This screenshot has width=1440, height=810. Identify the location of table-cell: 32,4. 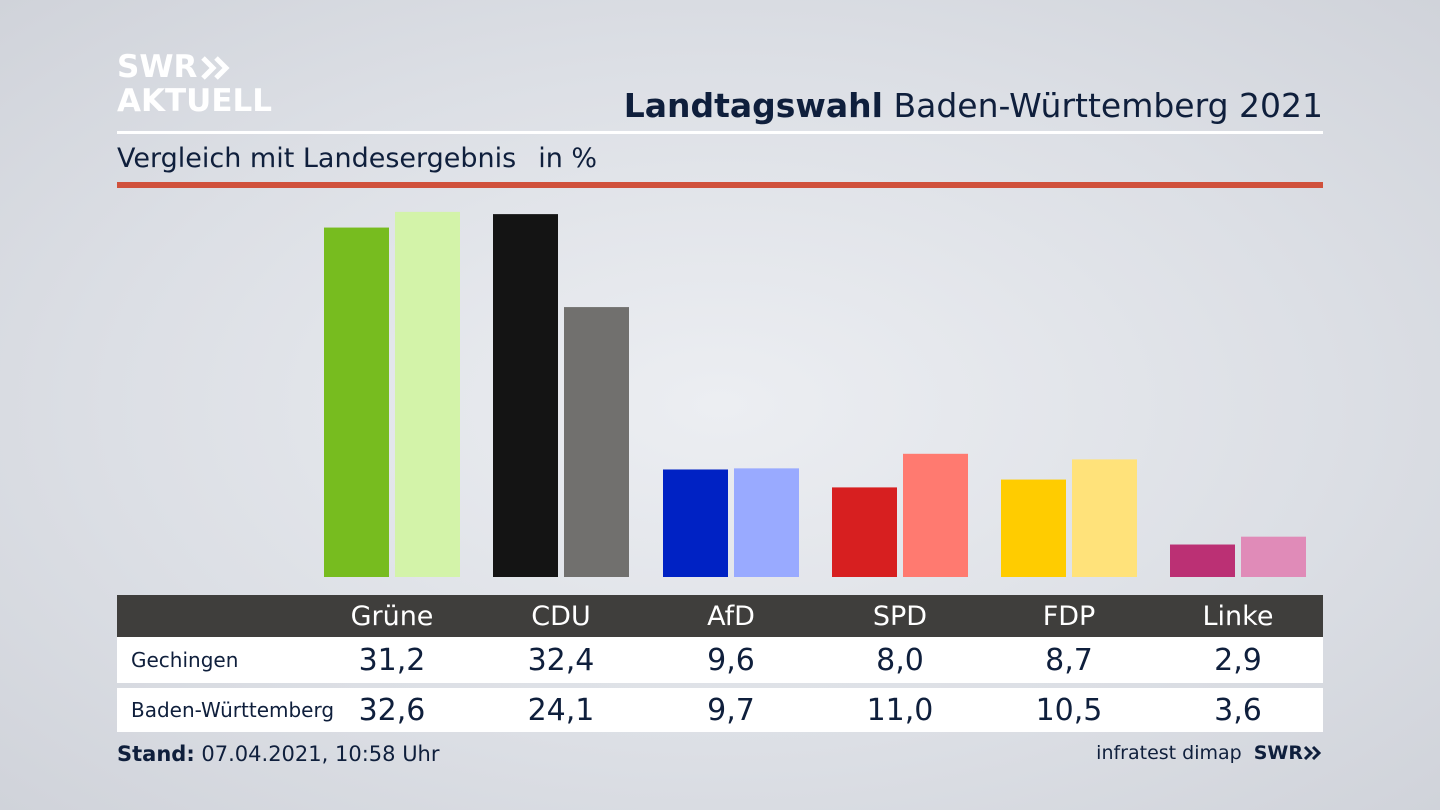
(561, 660).